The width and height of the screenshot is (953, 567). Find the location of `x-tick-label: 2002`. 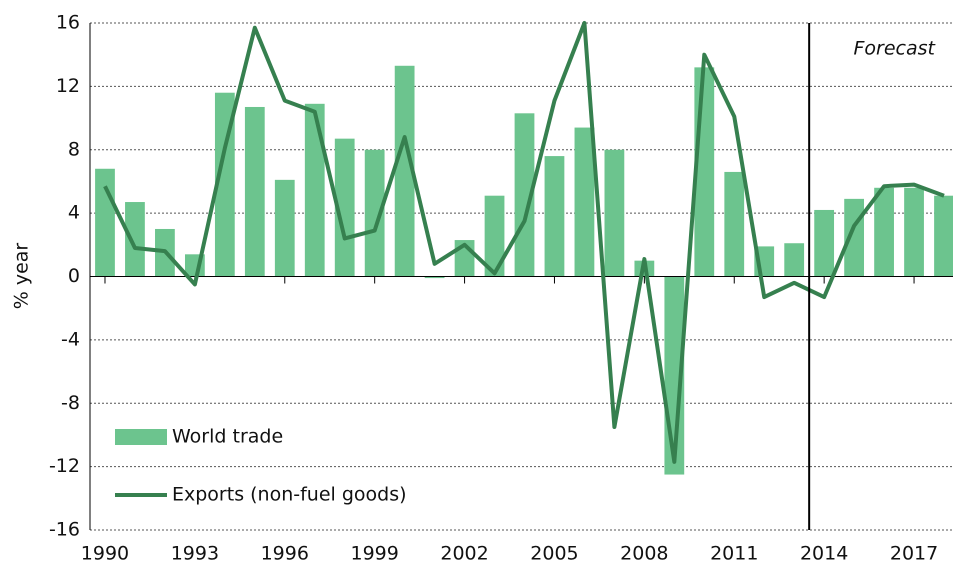

x-tick-label: 2002 is located at coordinates (464, 554).